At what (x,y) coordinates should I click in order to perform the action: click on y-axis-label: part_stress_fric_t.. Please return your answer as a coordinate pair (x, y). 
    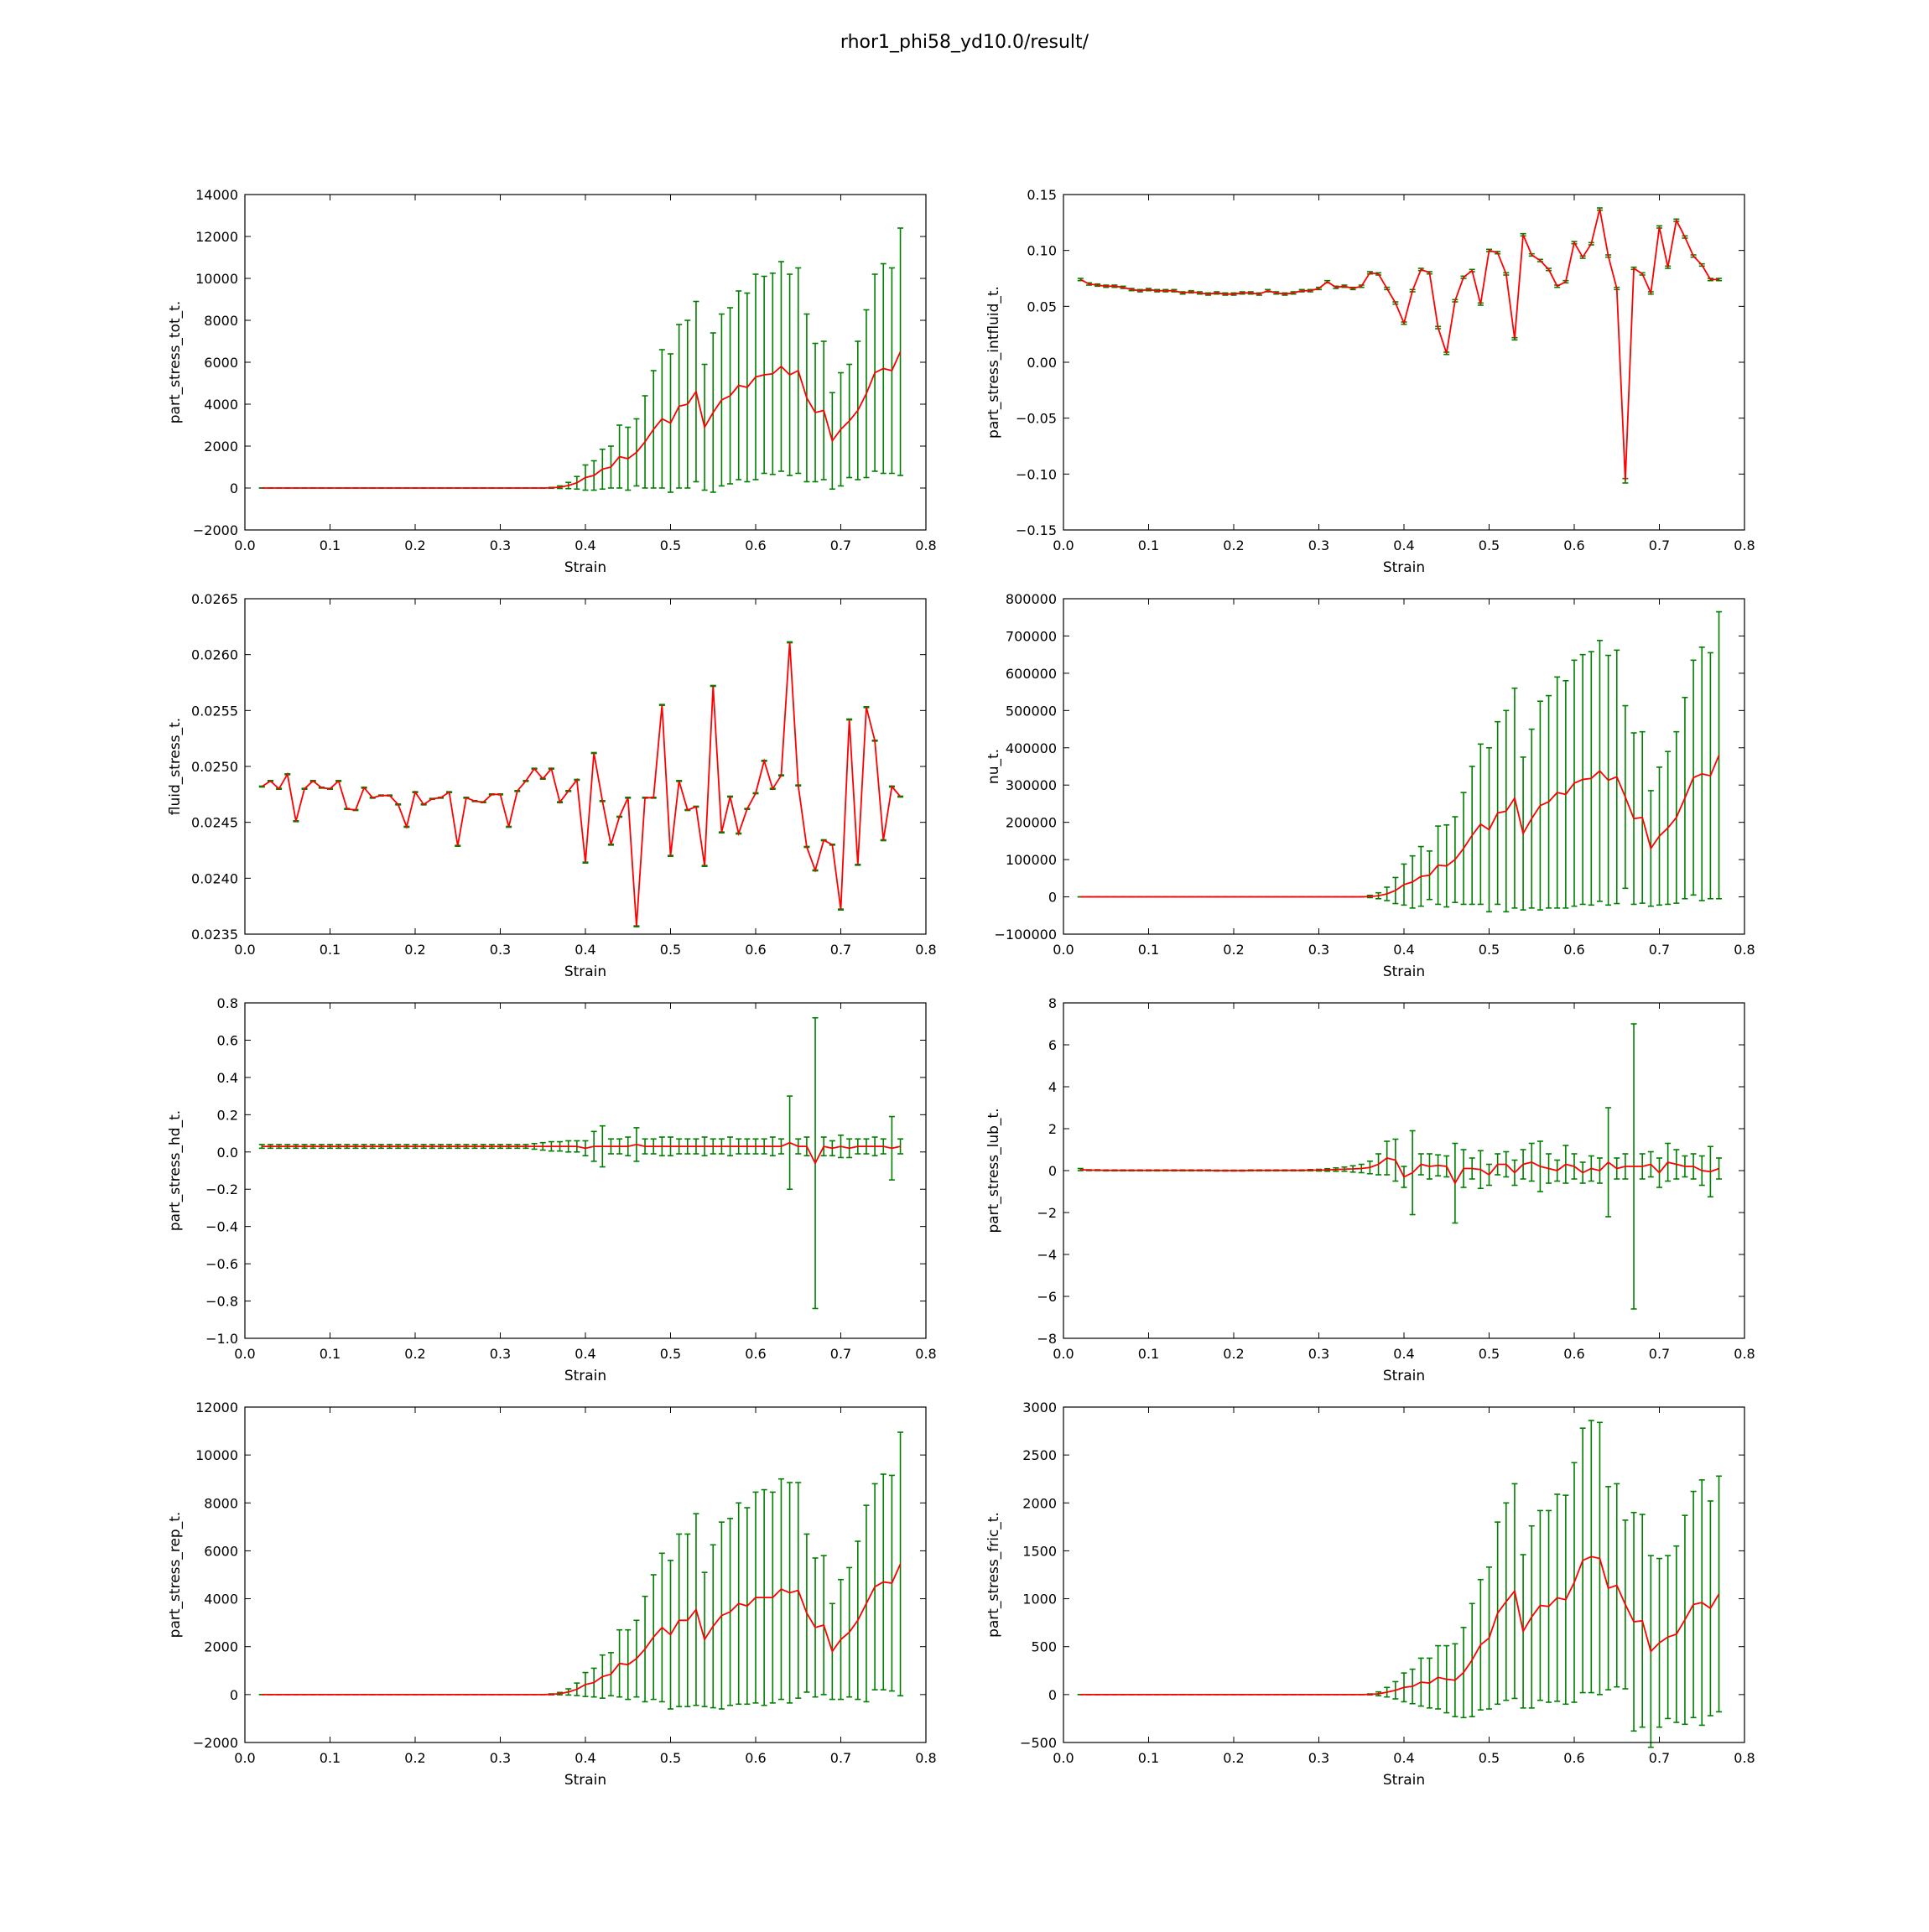
    Looking at the image, I should click on (994, 1575).